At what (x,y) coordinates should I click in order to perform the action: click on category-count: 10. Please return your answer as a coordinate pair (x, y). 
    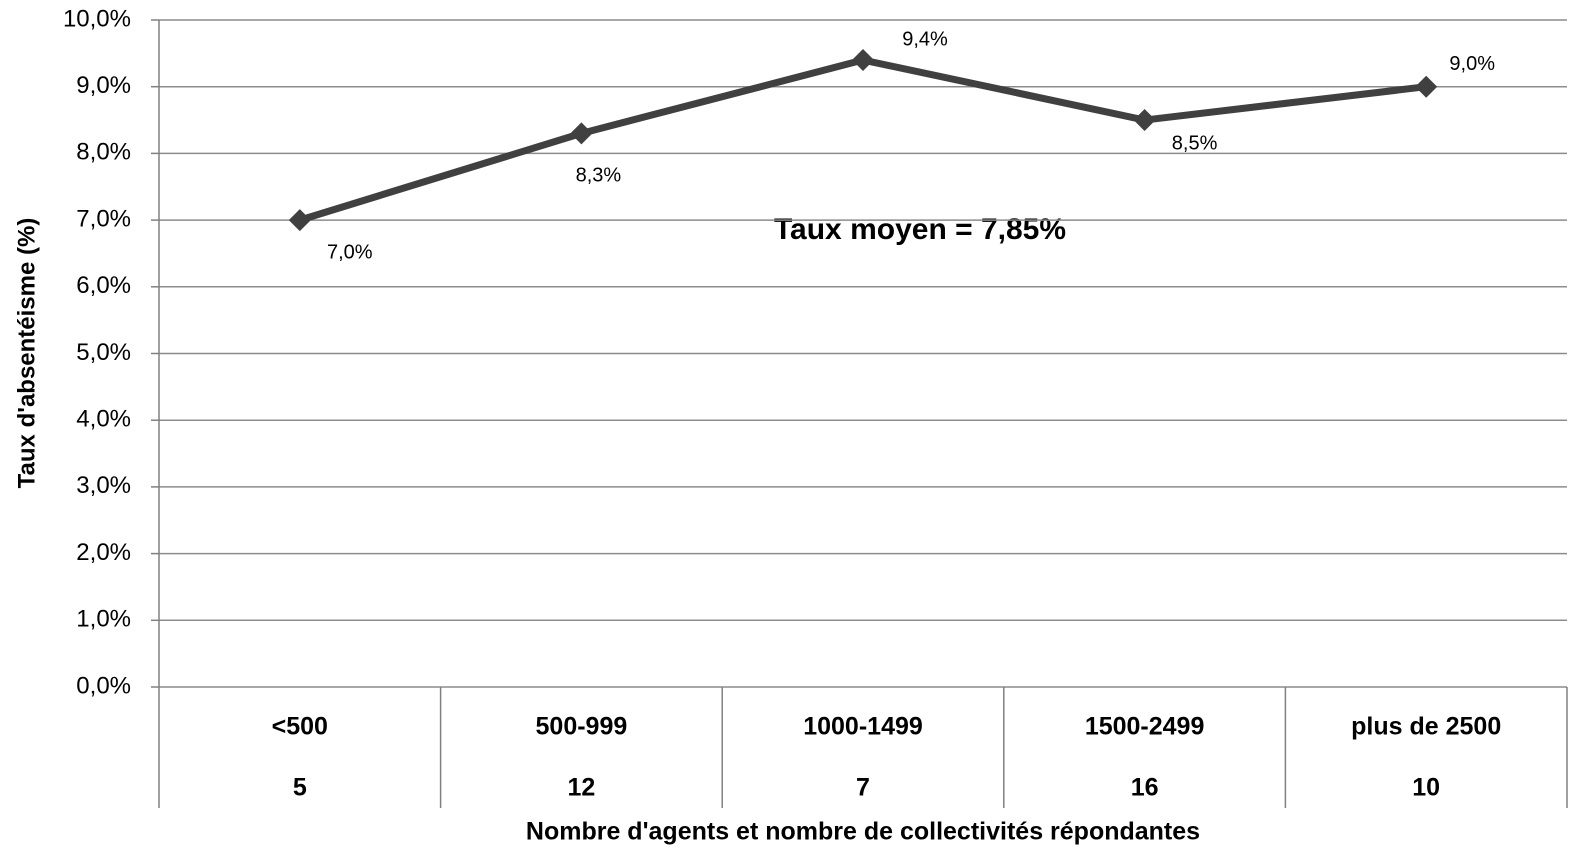
    Looking at the image, I should click on (1426, 788).